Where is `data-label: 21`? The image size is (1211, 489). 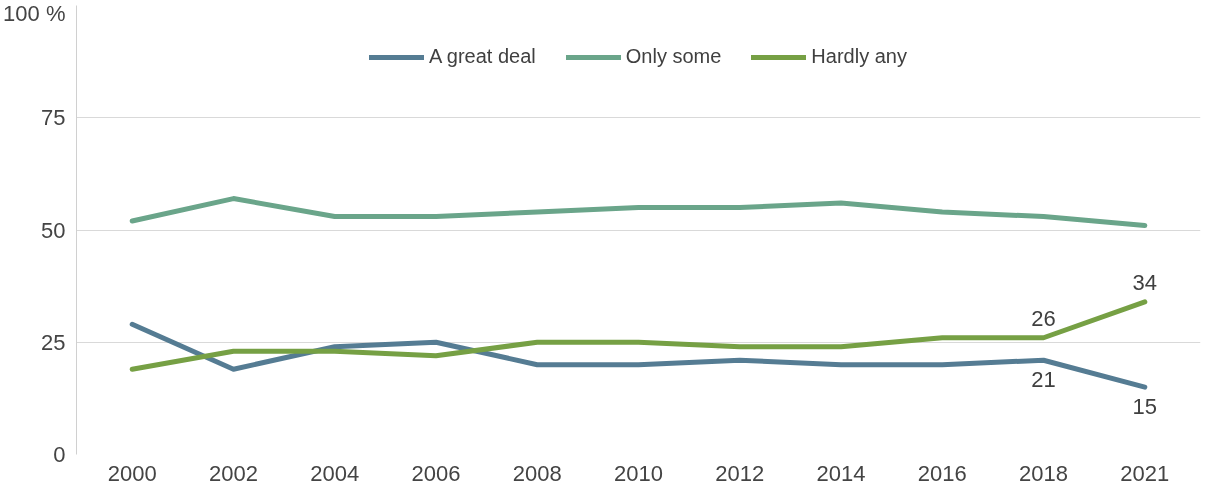 data-label: 21 is located at coordinates (1043, 380).